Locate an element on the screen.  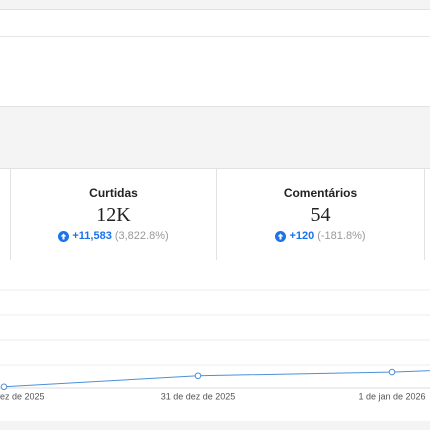
x-tick-label: ez de 2025 is located at coordinates (22, 396).